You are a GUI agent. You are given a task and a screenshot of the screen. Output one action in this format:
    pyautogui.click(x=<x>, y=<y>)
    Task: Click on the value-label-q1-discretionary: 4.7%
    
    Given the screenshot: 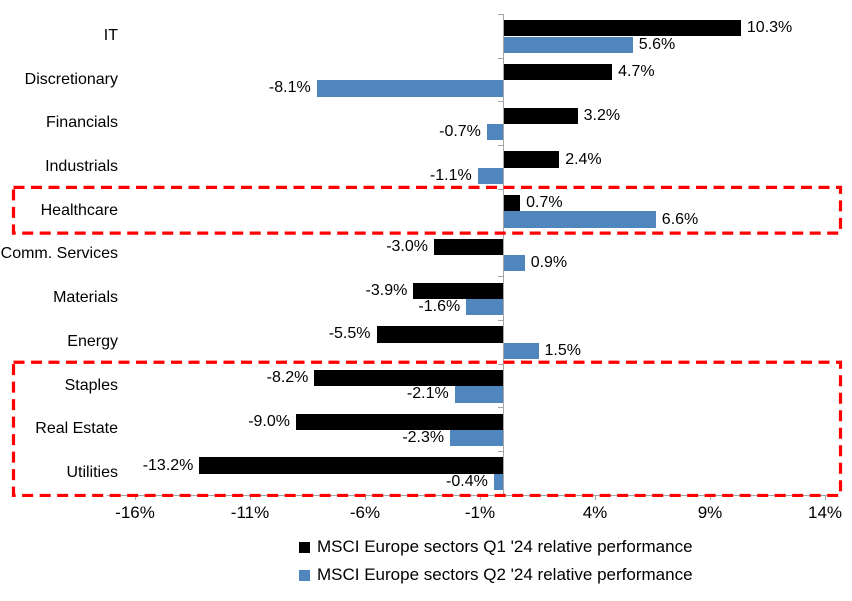 What is the action you would take?
    pyautogui.click(x=636, y=72)
    